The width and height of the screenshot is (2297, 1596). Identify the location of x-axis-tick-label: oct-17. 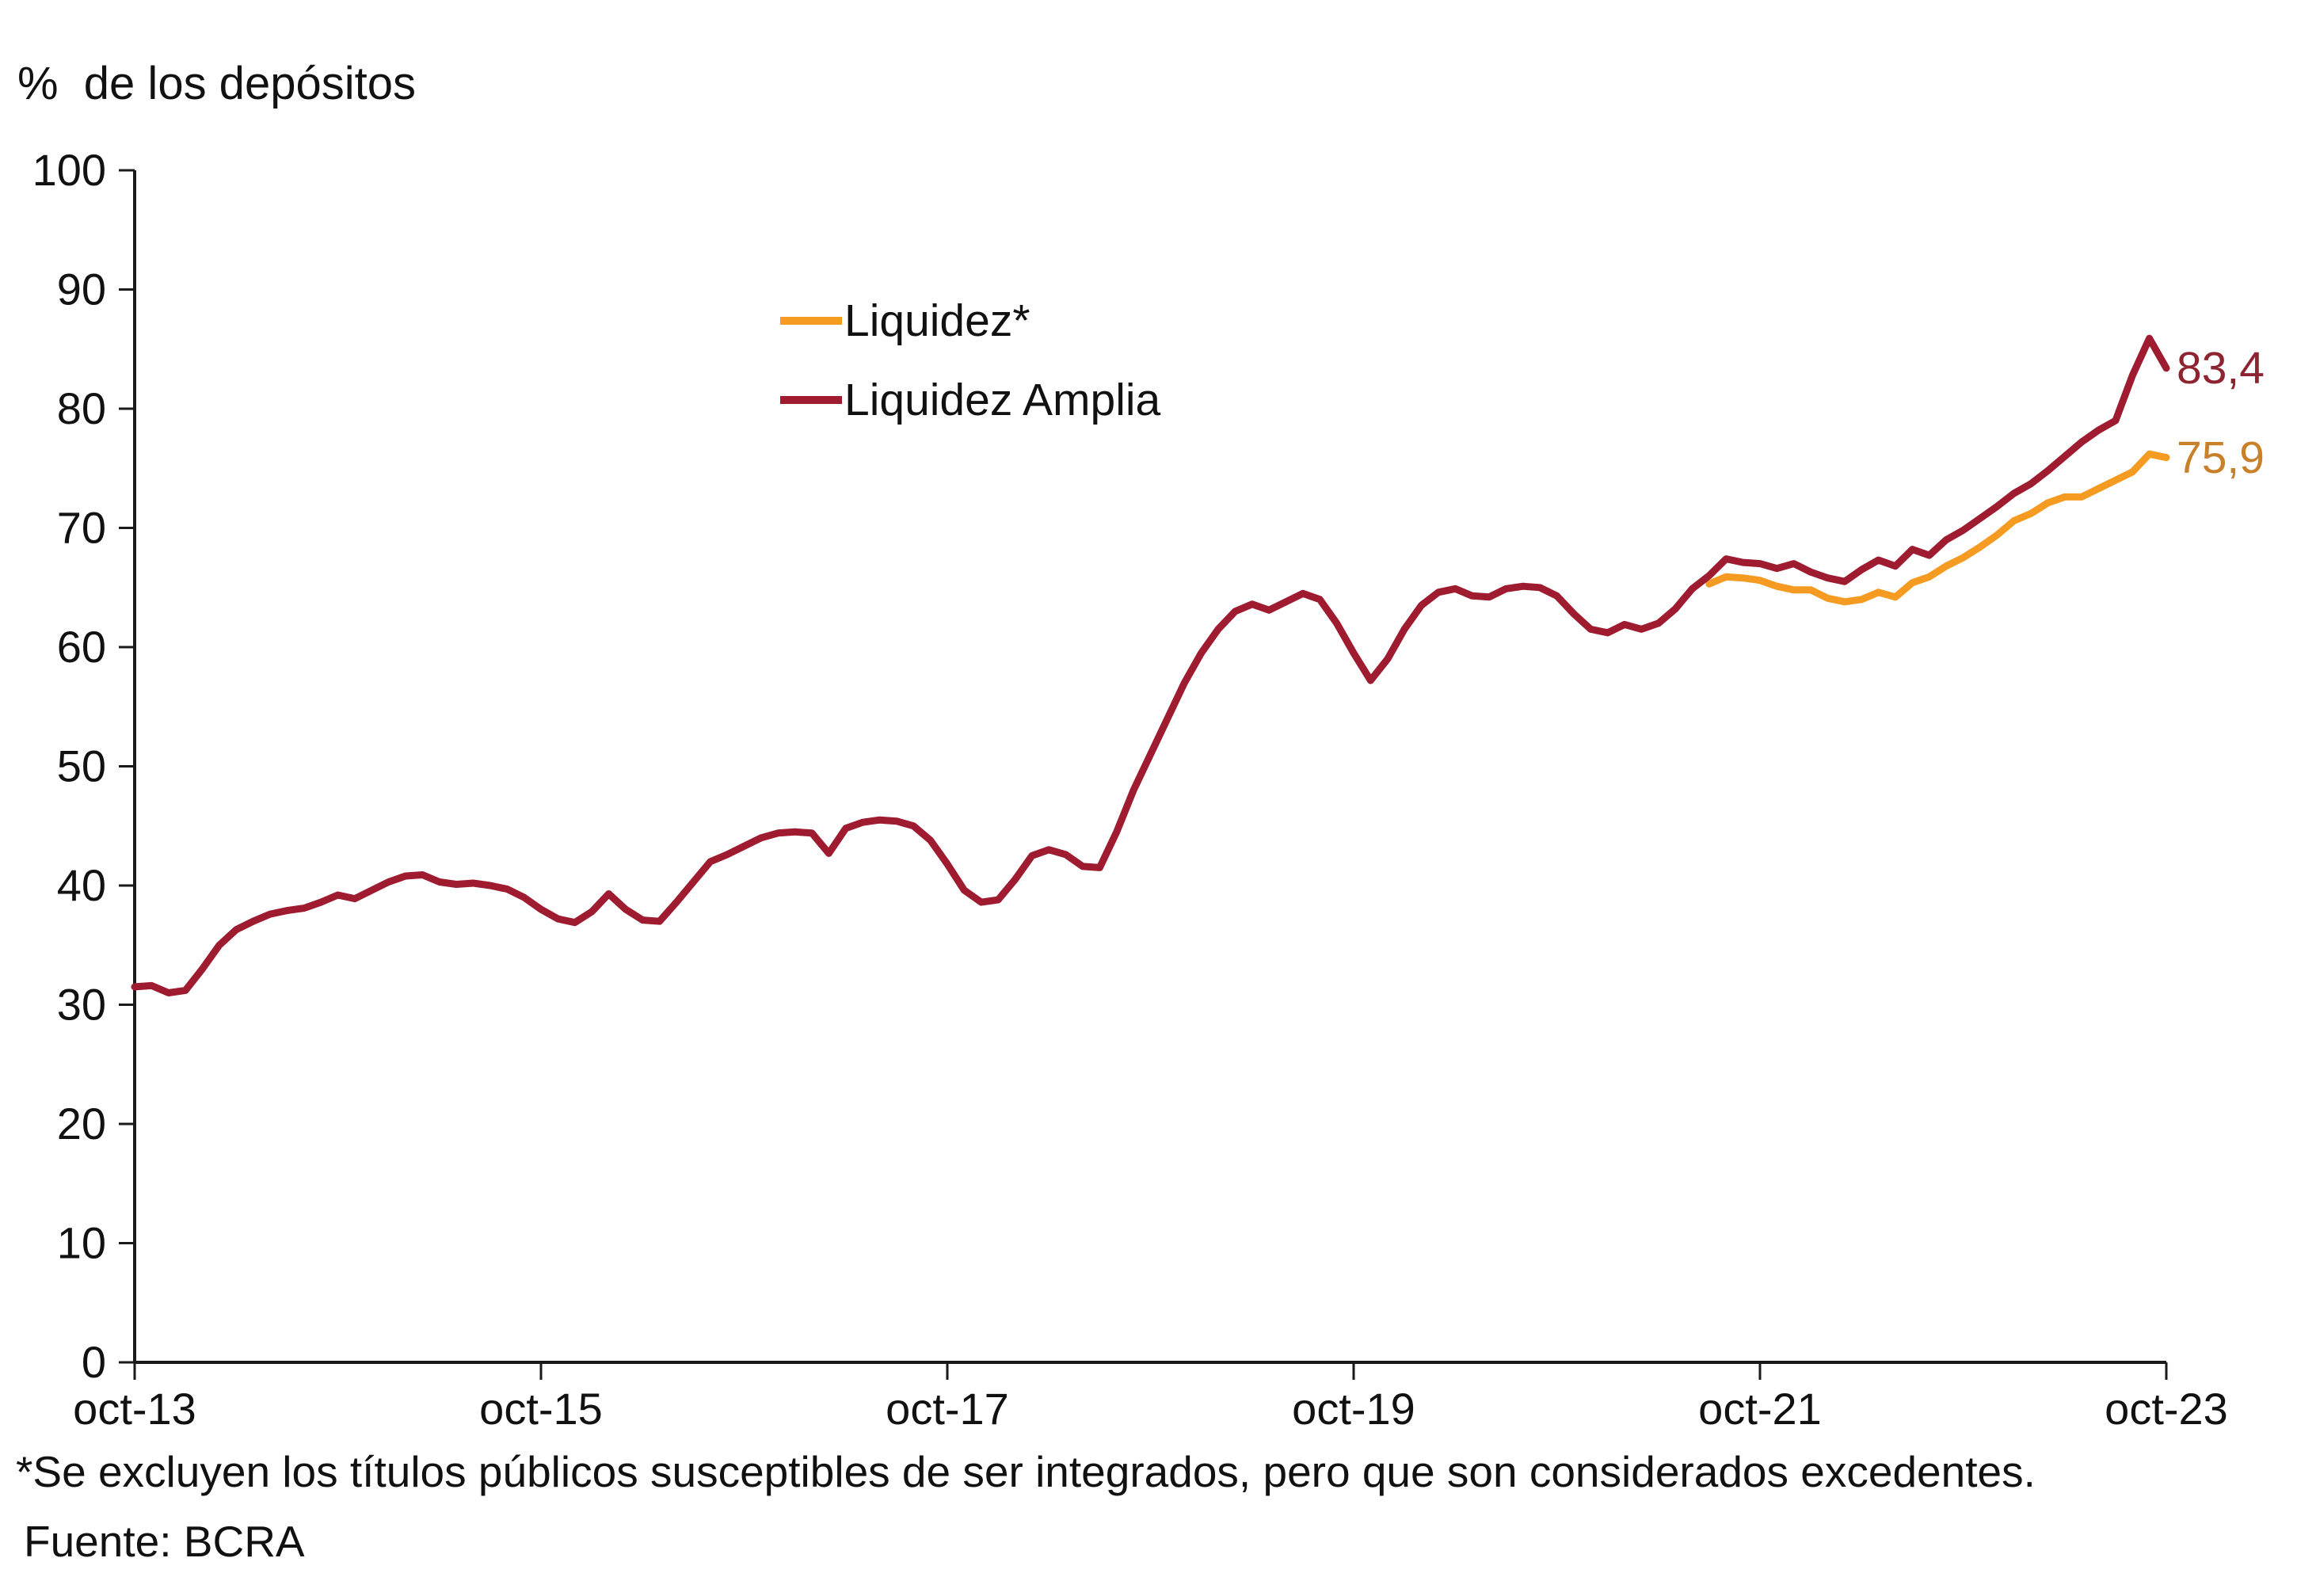
(947, 1409).